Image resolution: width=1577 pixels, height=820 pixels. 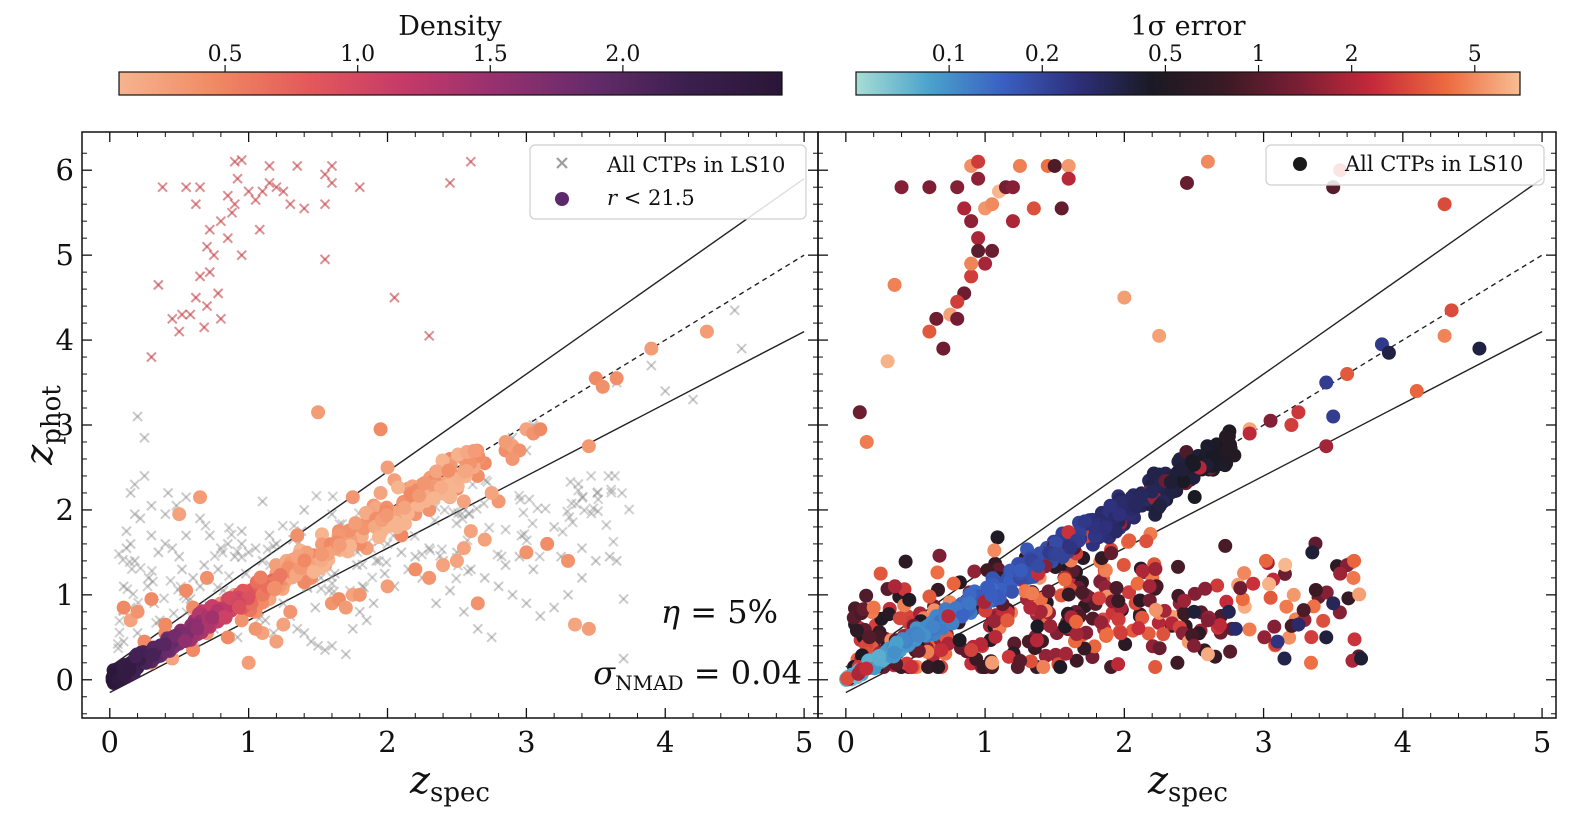 I want to click on colorbar-density-bar, so click(x=450, y=83).